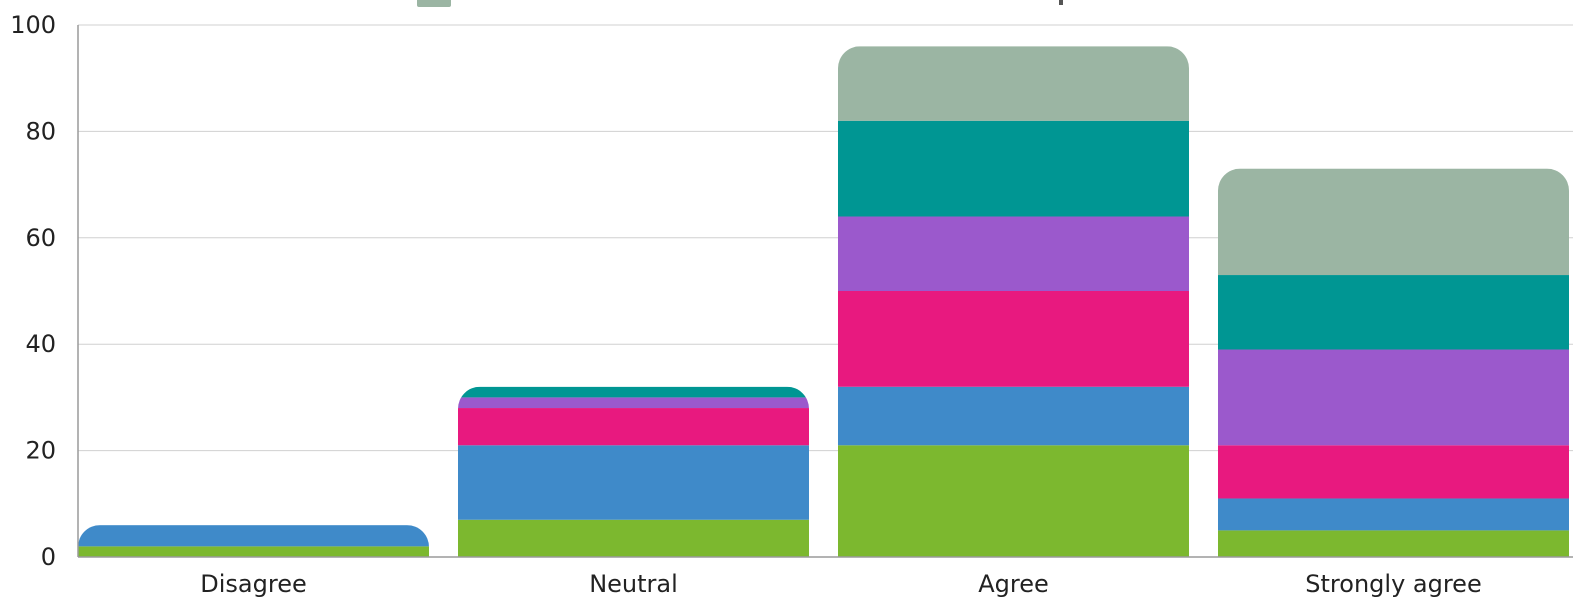 The image size is (1573, 602). I want to click on y-tick-label: 40, so click(40, 344).